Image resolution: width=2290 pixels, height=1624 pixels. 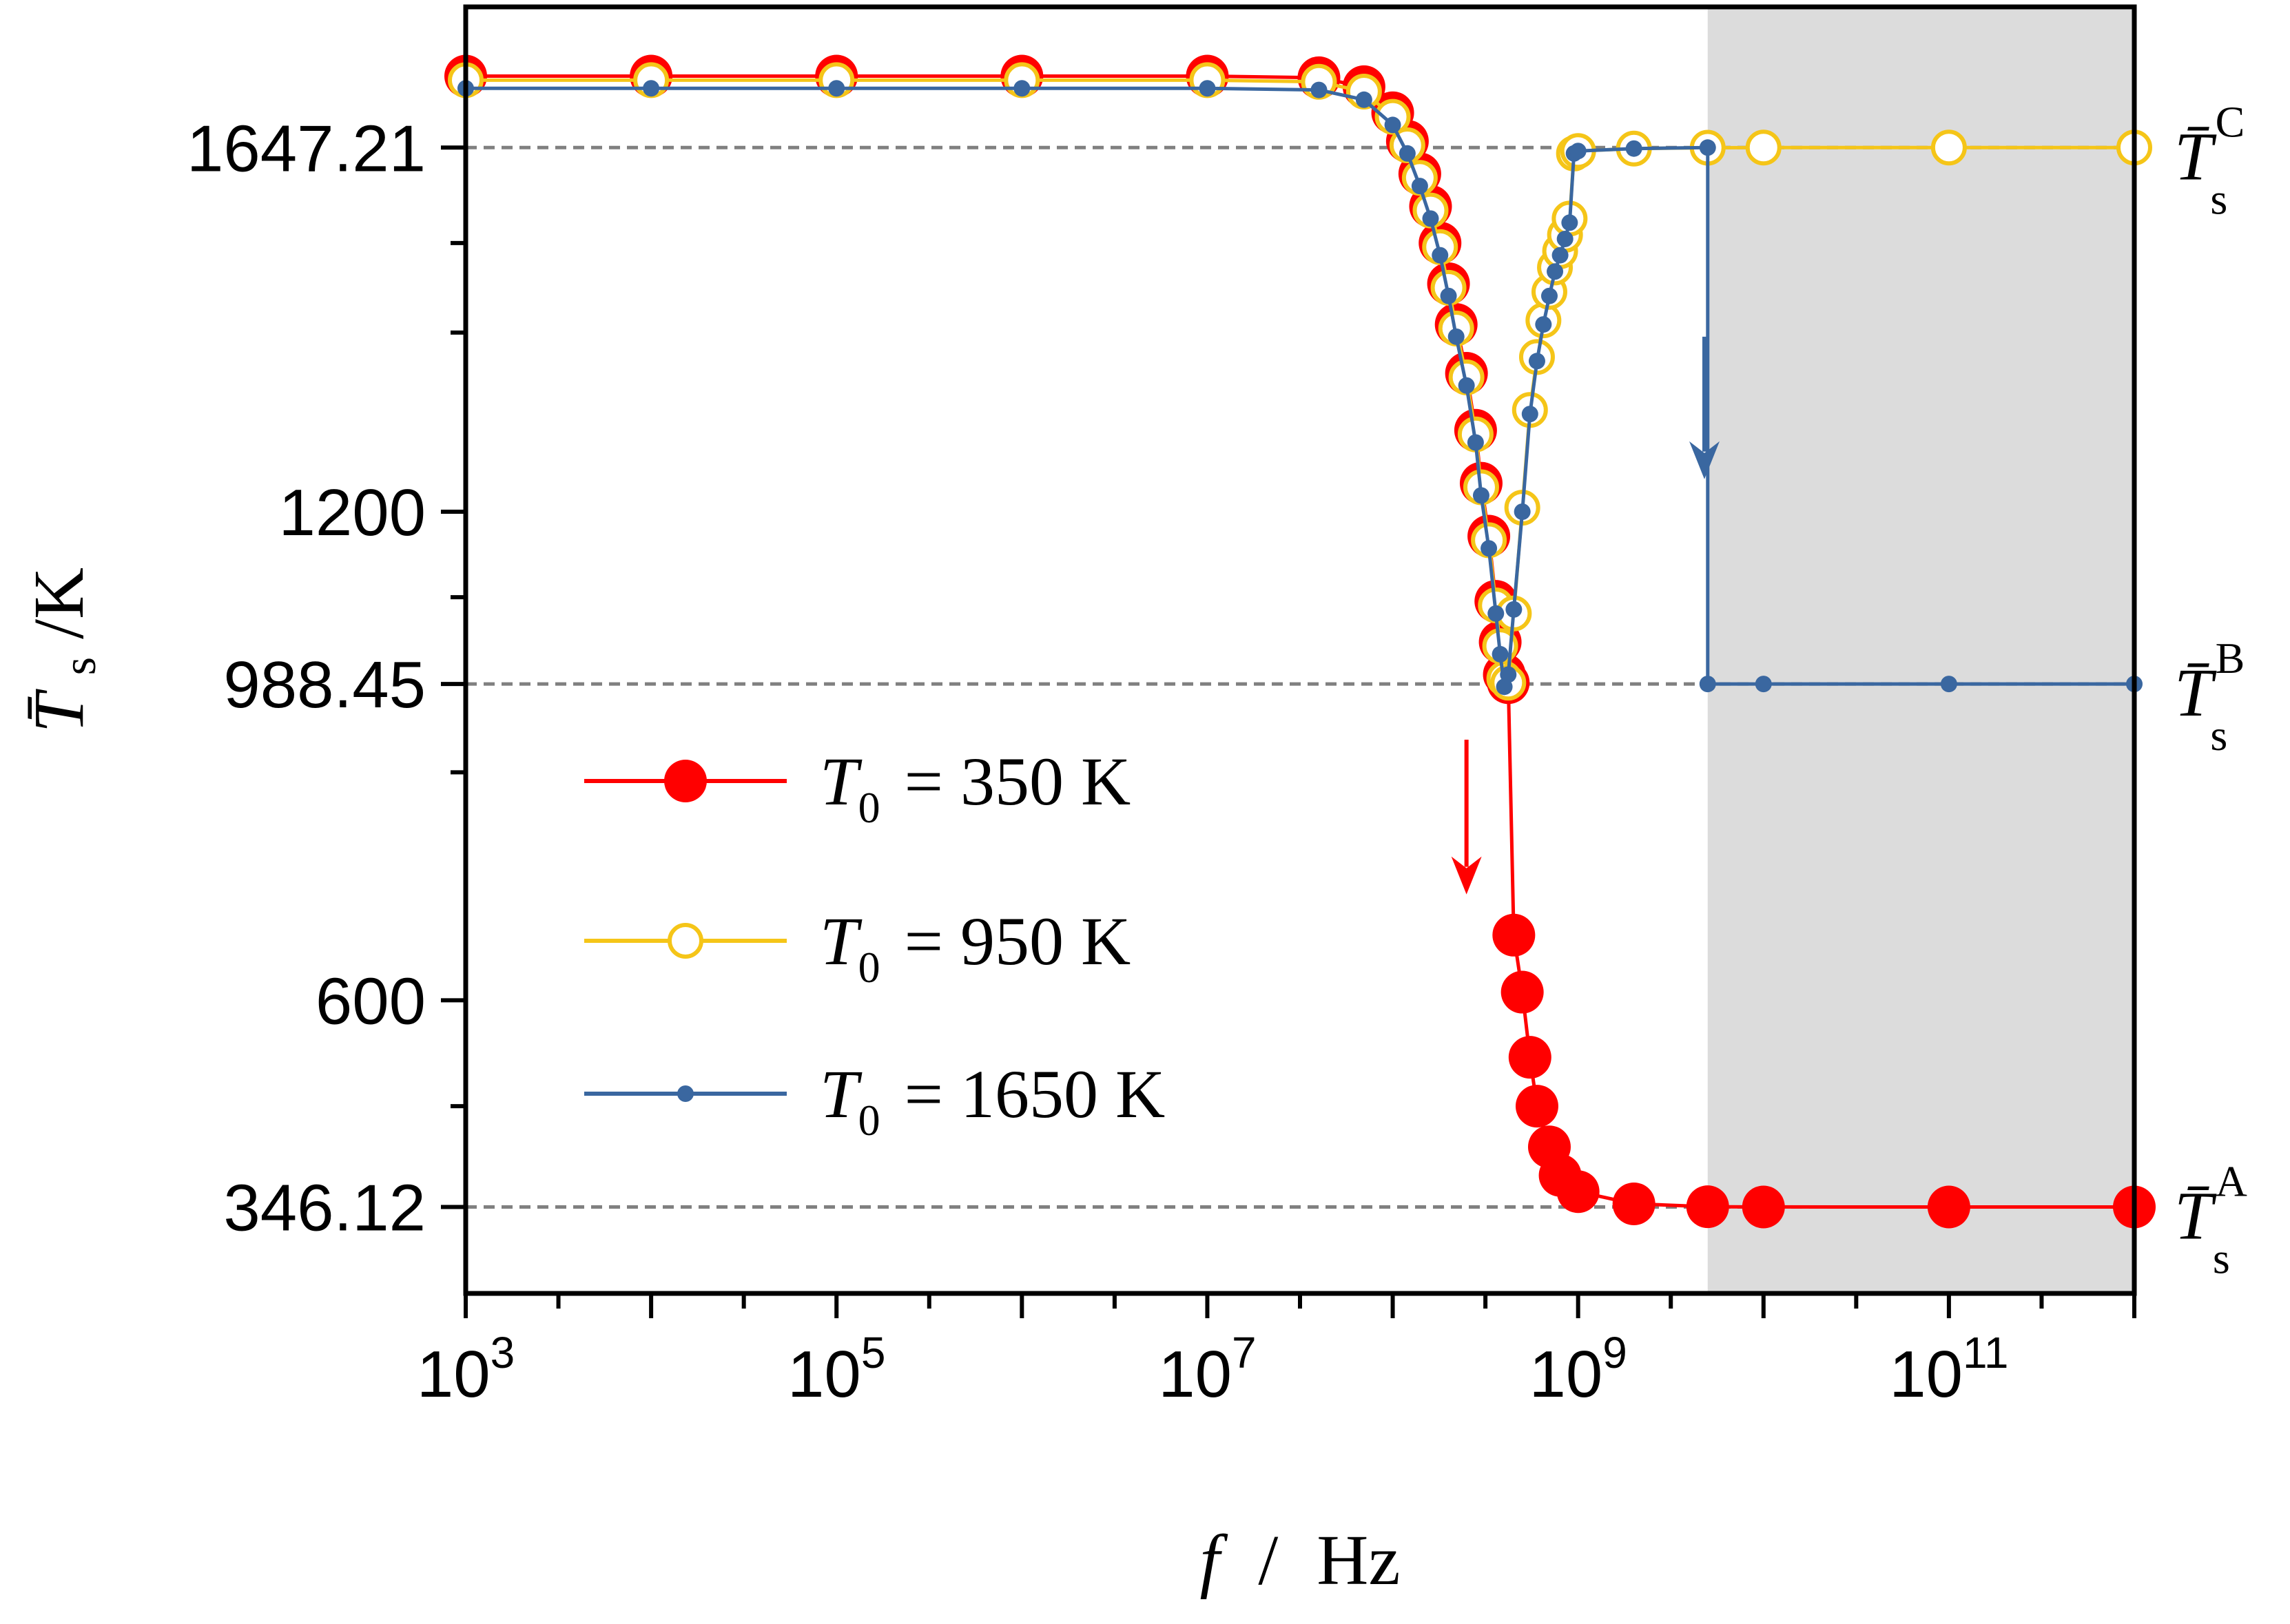 I want to click on shaded-region, so click(x=1920, y=650).